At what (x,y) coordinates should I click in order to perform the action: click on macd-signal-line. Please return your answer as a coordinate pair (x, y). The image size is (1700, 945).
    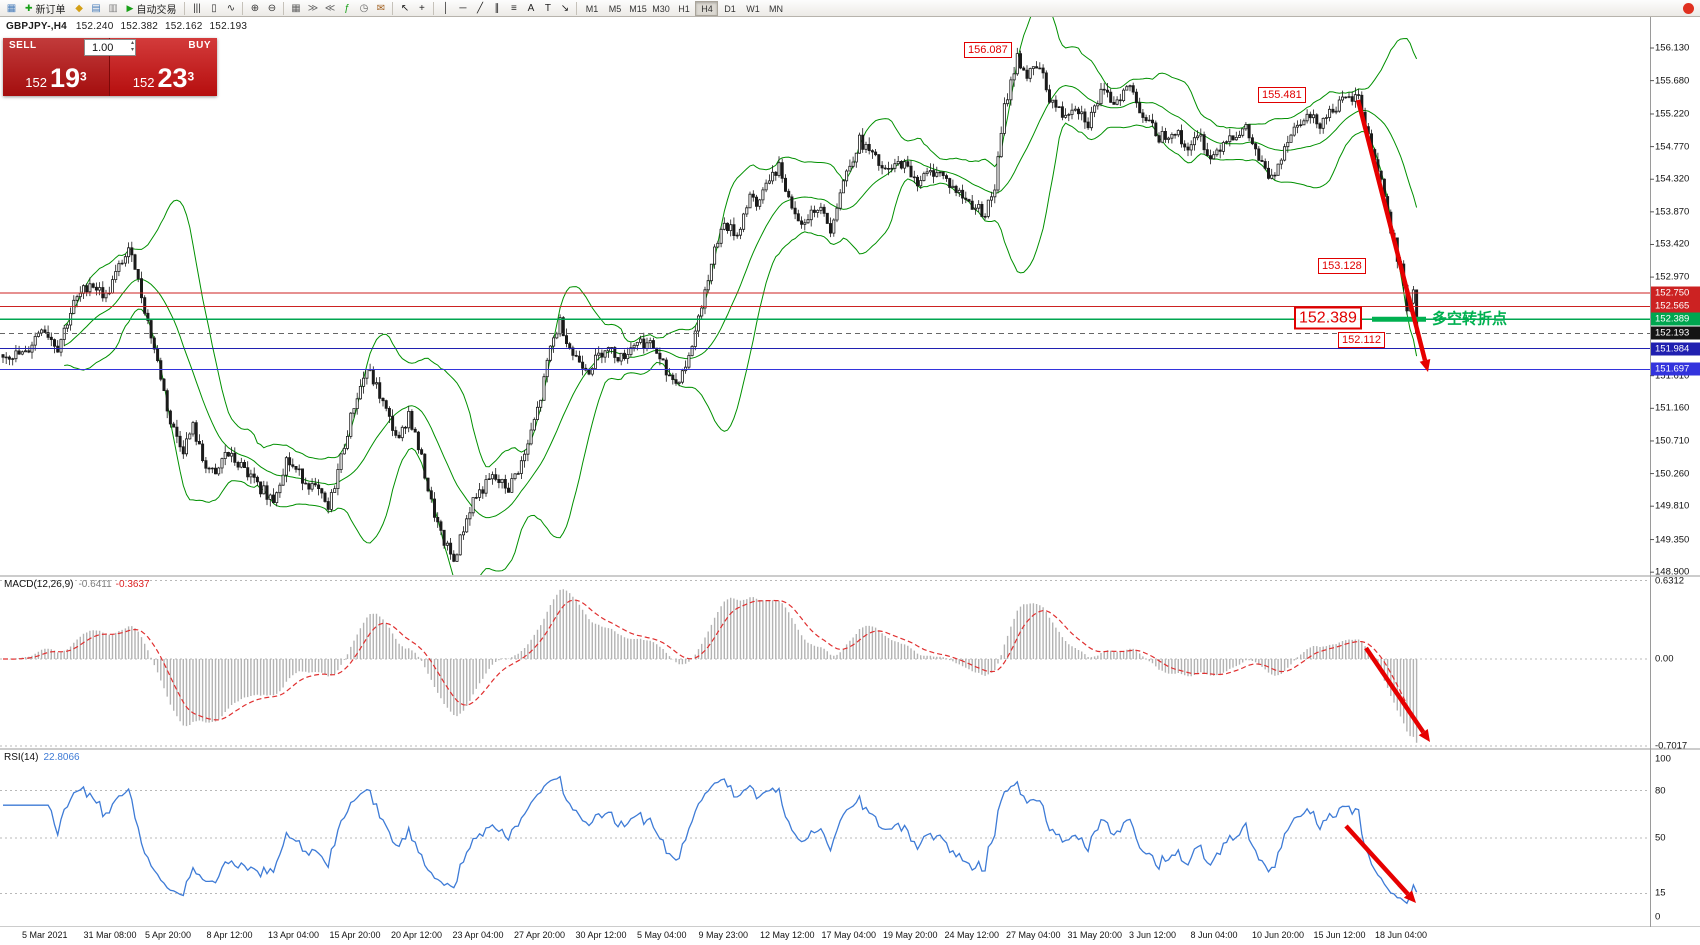
    Looking at the image, I should click on (710, 660).